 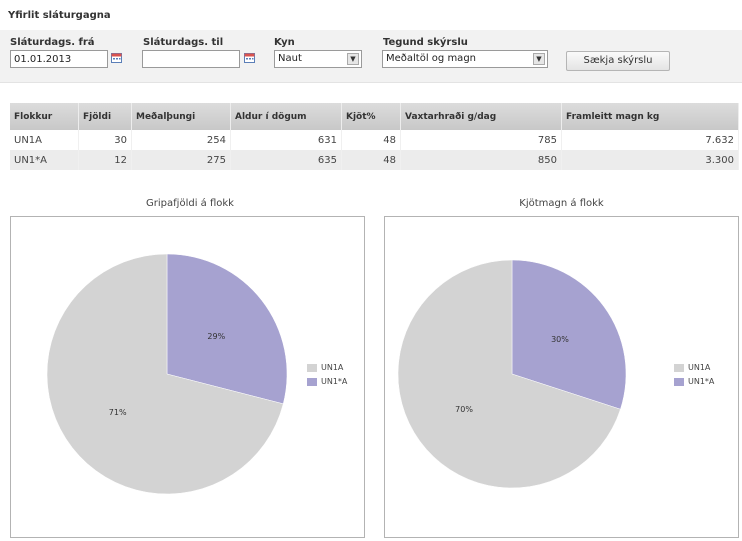 I want to click on table-cell: 3.300, so click(x=650, y=160).